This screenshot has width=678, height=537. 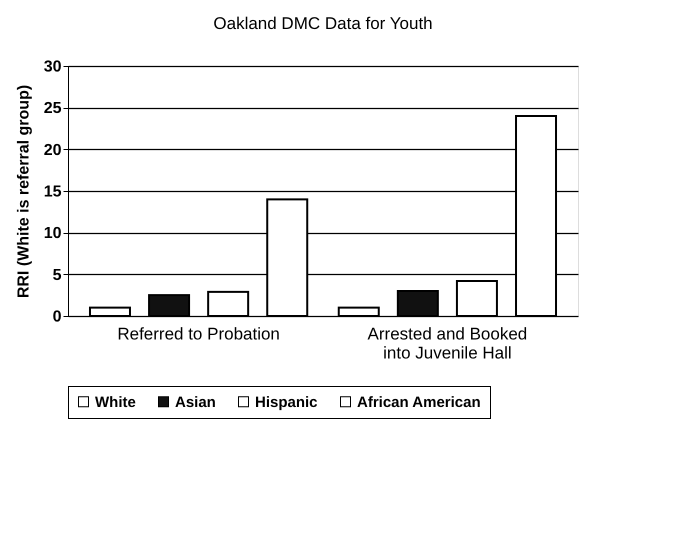 I want to click on y-tick-label: 15, so click(x=53, y=192).